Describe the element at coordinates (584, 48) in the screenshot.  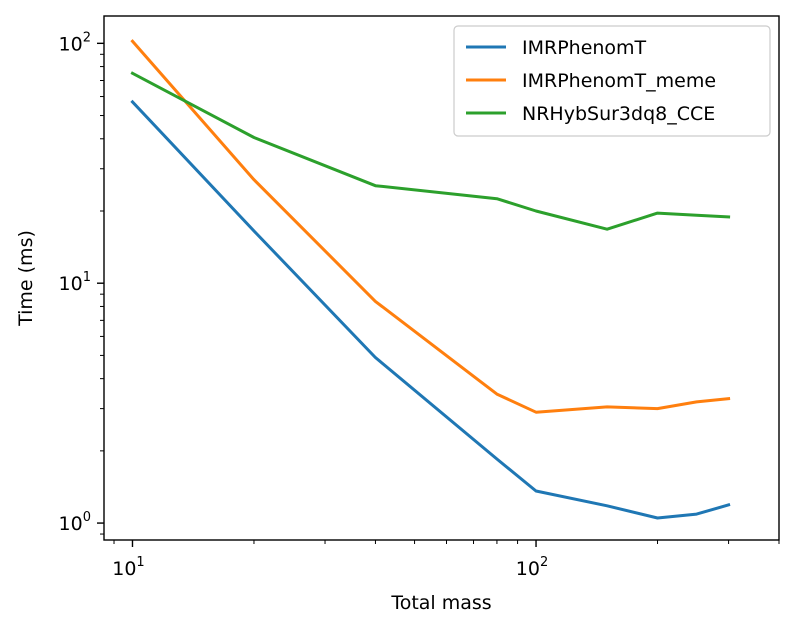
I see `legend-label: IMRPhenomT` at that location.